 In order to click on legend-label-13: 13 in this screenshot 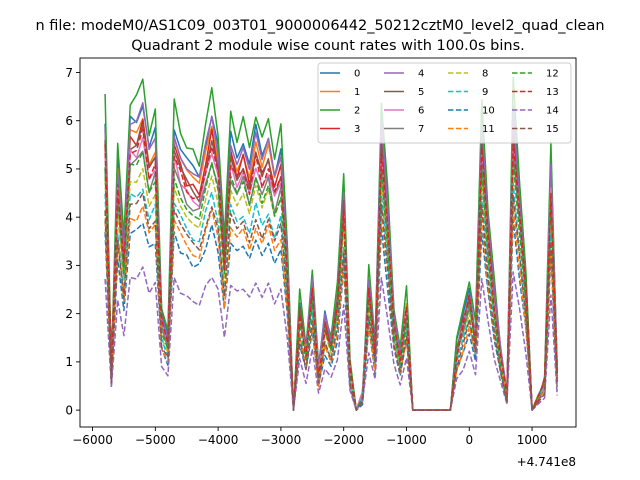, I will do `click(552, 92)`.